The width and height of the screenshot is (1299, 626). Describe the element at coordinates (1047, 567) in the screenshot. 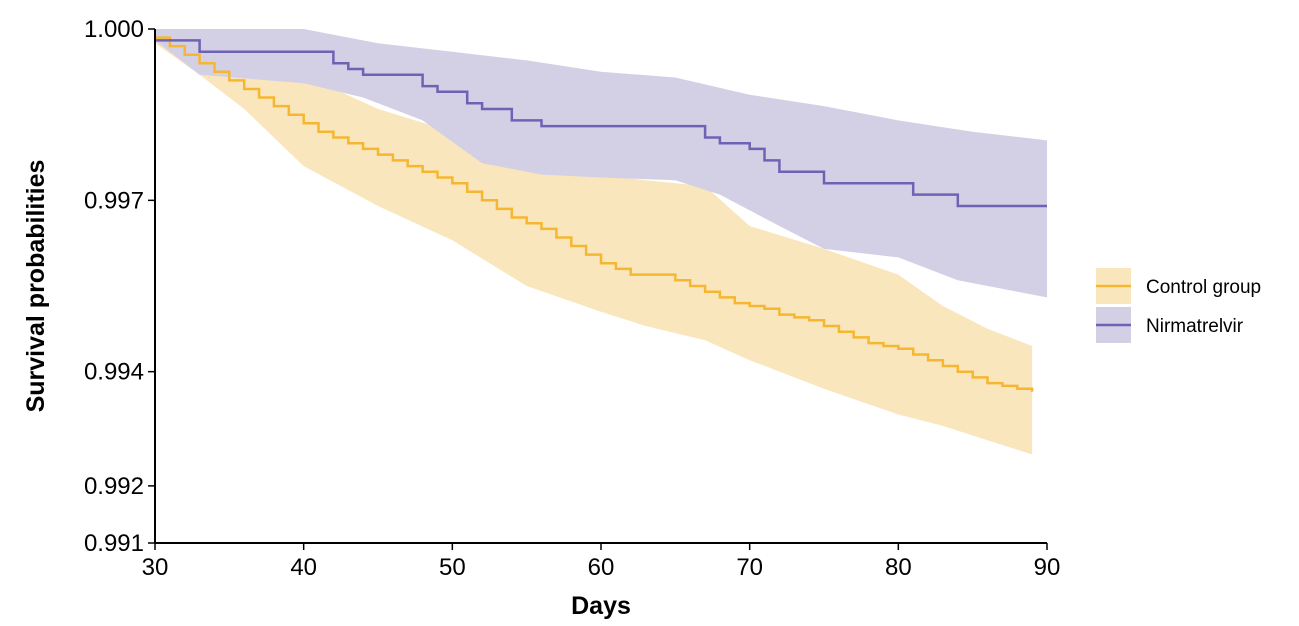

I see `x-tick-label: 90` at that location.